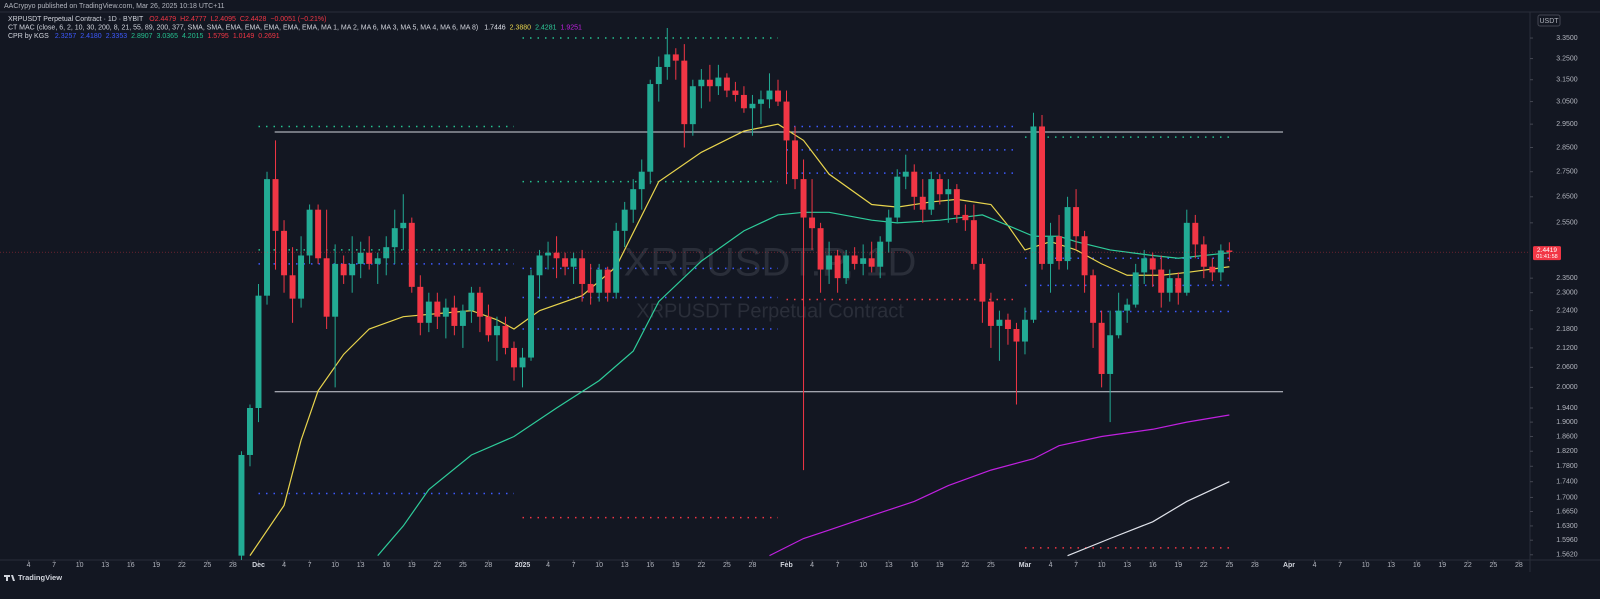  Describe the element at coordinates (770, 311) in the screenshot. I see `watermark-subtitle: XRPUSDT Perpetual Contract` at that location.